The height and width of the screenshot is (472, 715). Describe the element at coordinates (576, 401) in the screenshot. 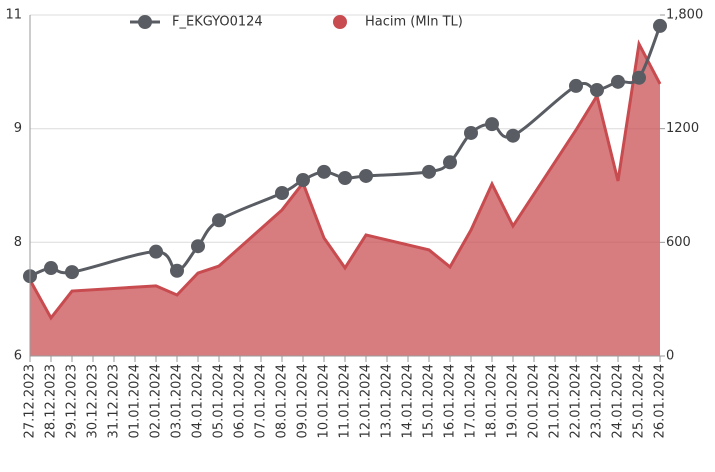

I see `x-tick-label: 22.01.2024` at that location.